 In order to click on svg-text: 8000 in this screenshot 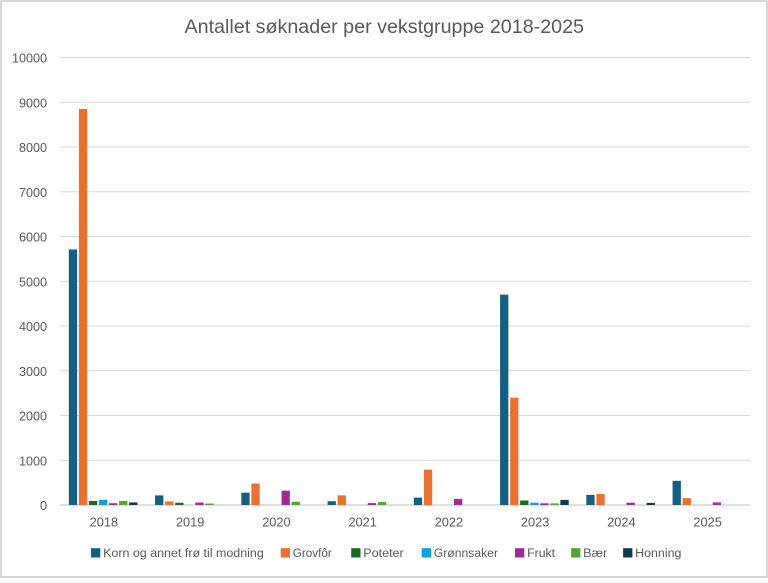, I will do `click(33, 148)`.